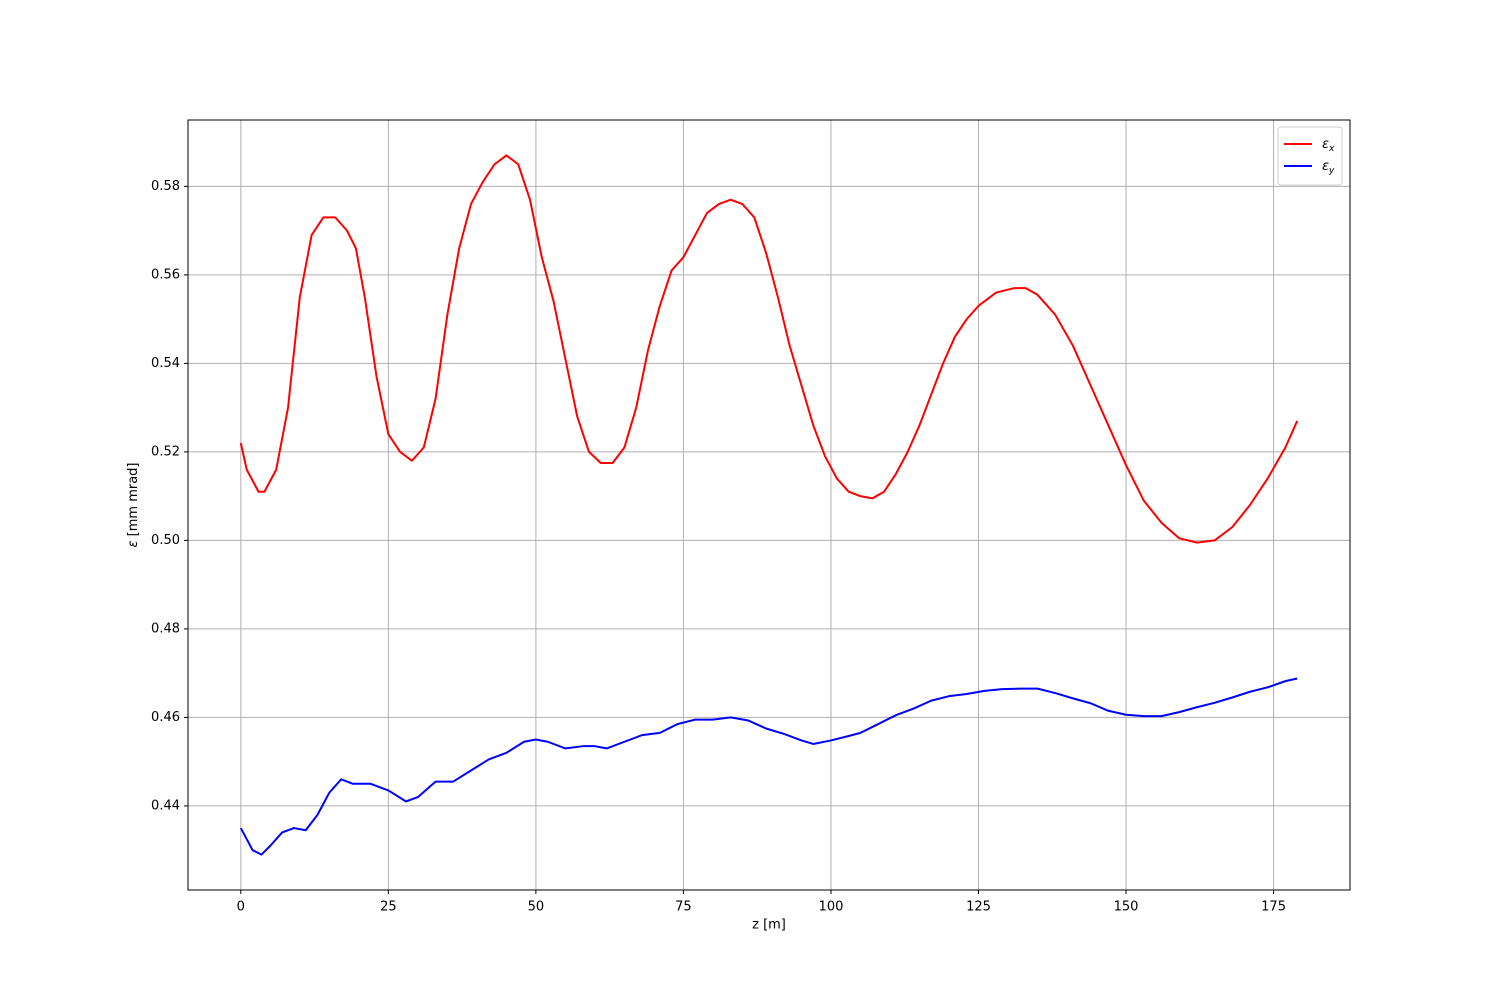 The image size is (1500, 1000). What do you see at coordinates (1328, 145) in the screenshot?
I see `legend-label: εx` at bounding box center [1328, 145].